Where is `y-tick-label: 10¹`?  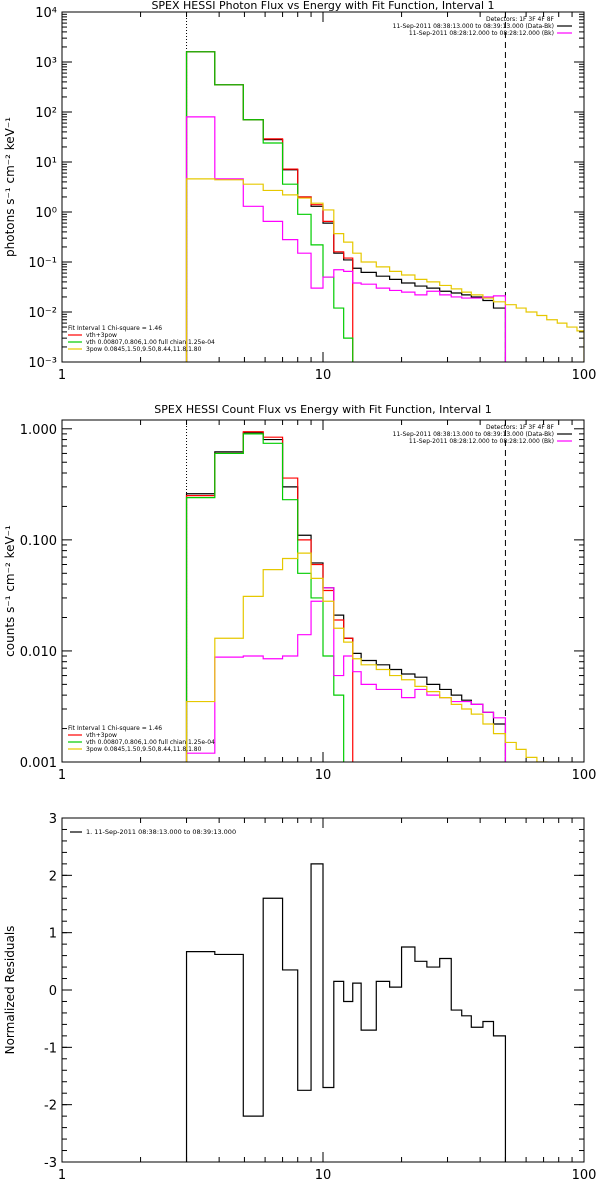 y-tick-label: 10¹ is located at coordinates (46, 163).